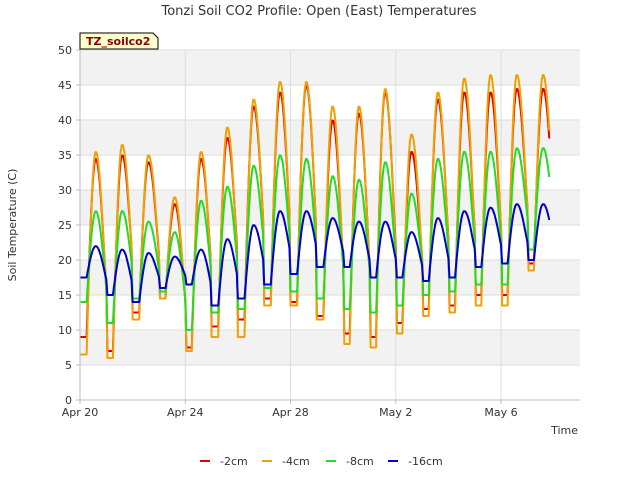 Image resolution: width=640 pixels, height=480 pixels. I want to click on y-tick-label: 0, so click(68, 400).